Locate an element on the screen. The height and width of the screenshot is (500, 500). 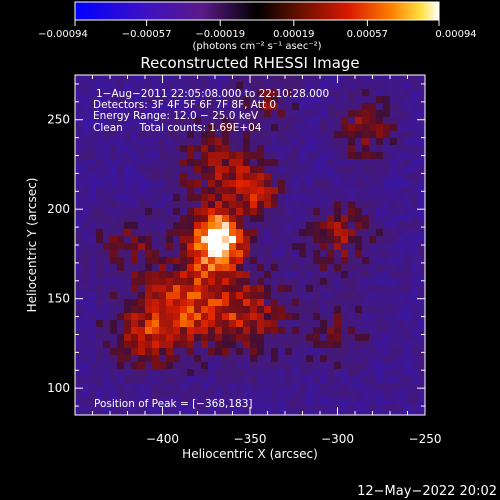
colorbar is located at coordinates (257, 11).